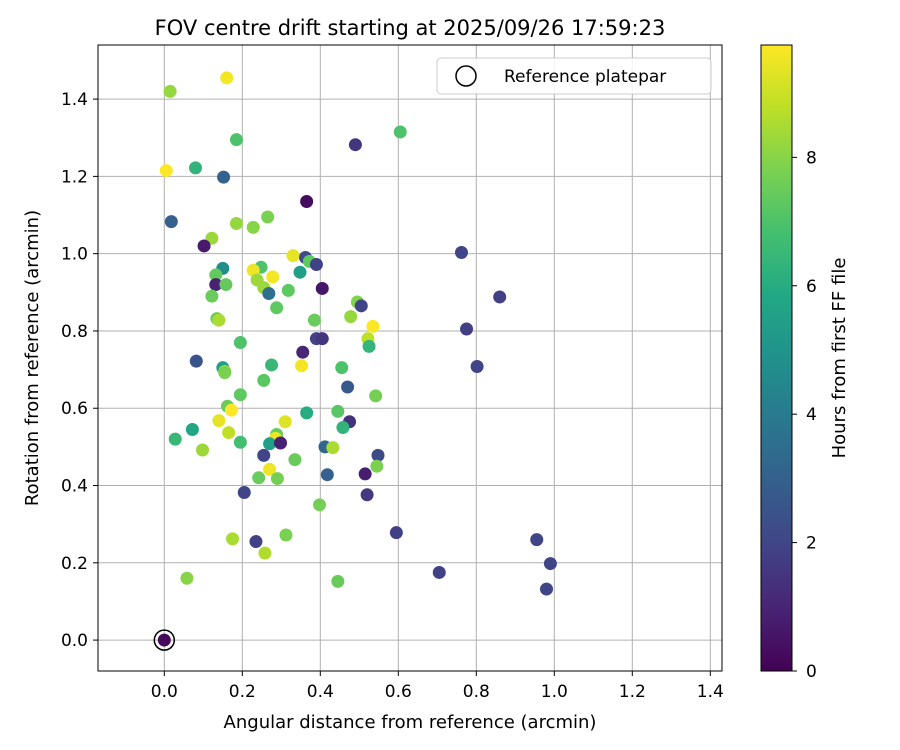 The image size is (900, 750). What do you see at coordinates (398, 692) in the screenshot?
I see `x-tick-label: 0.6` at bounding box center [398, 692].